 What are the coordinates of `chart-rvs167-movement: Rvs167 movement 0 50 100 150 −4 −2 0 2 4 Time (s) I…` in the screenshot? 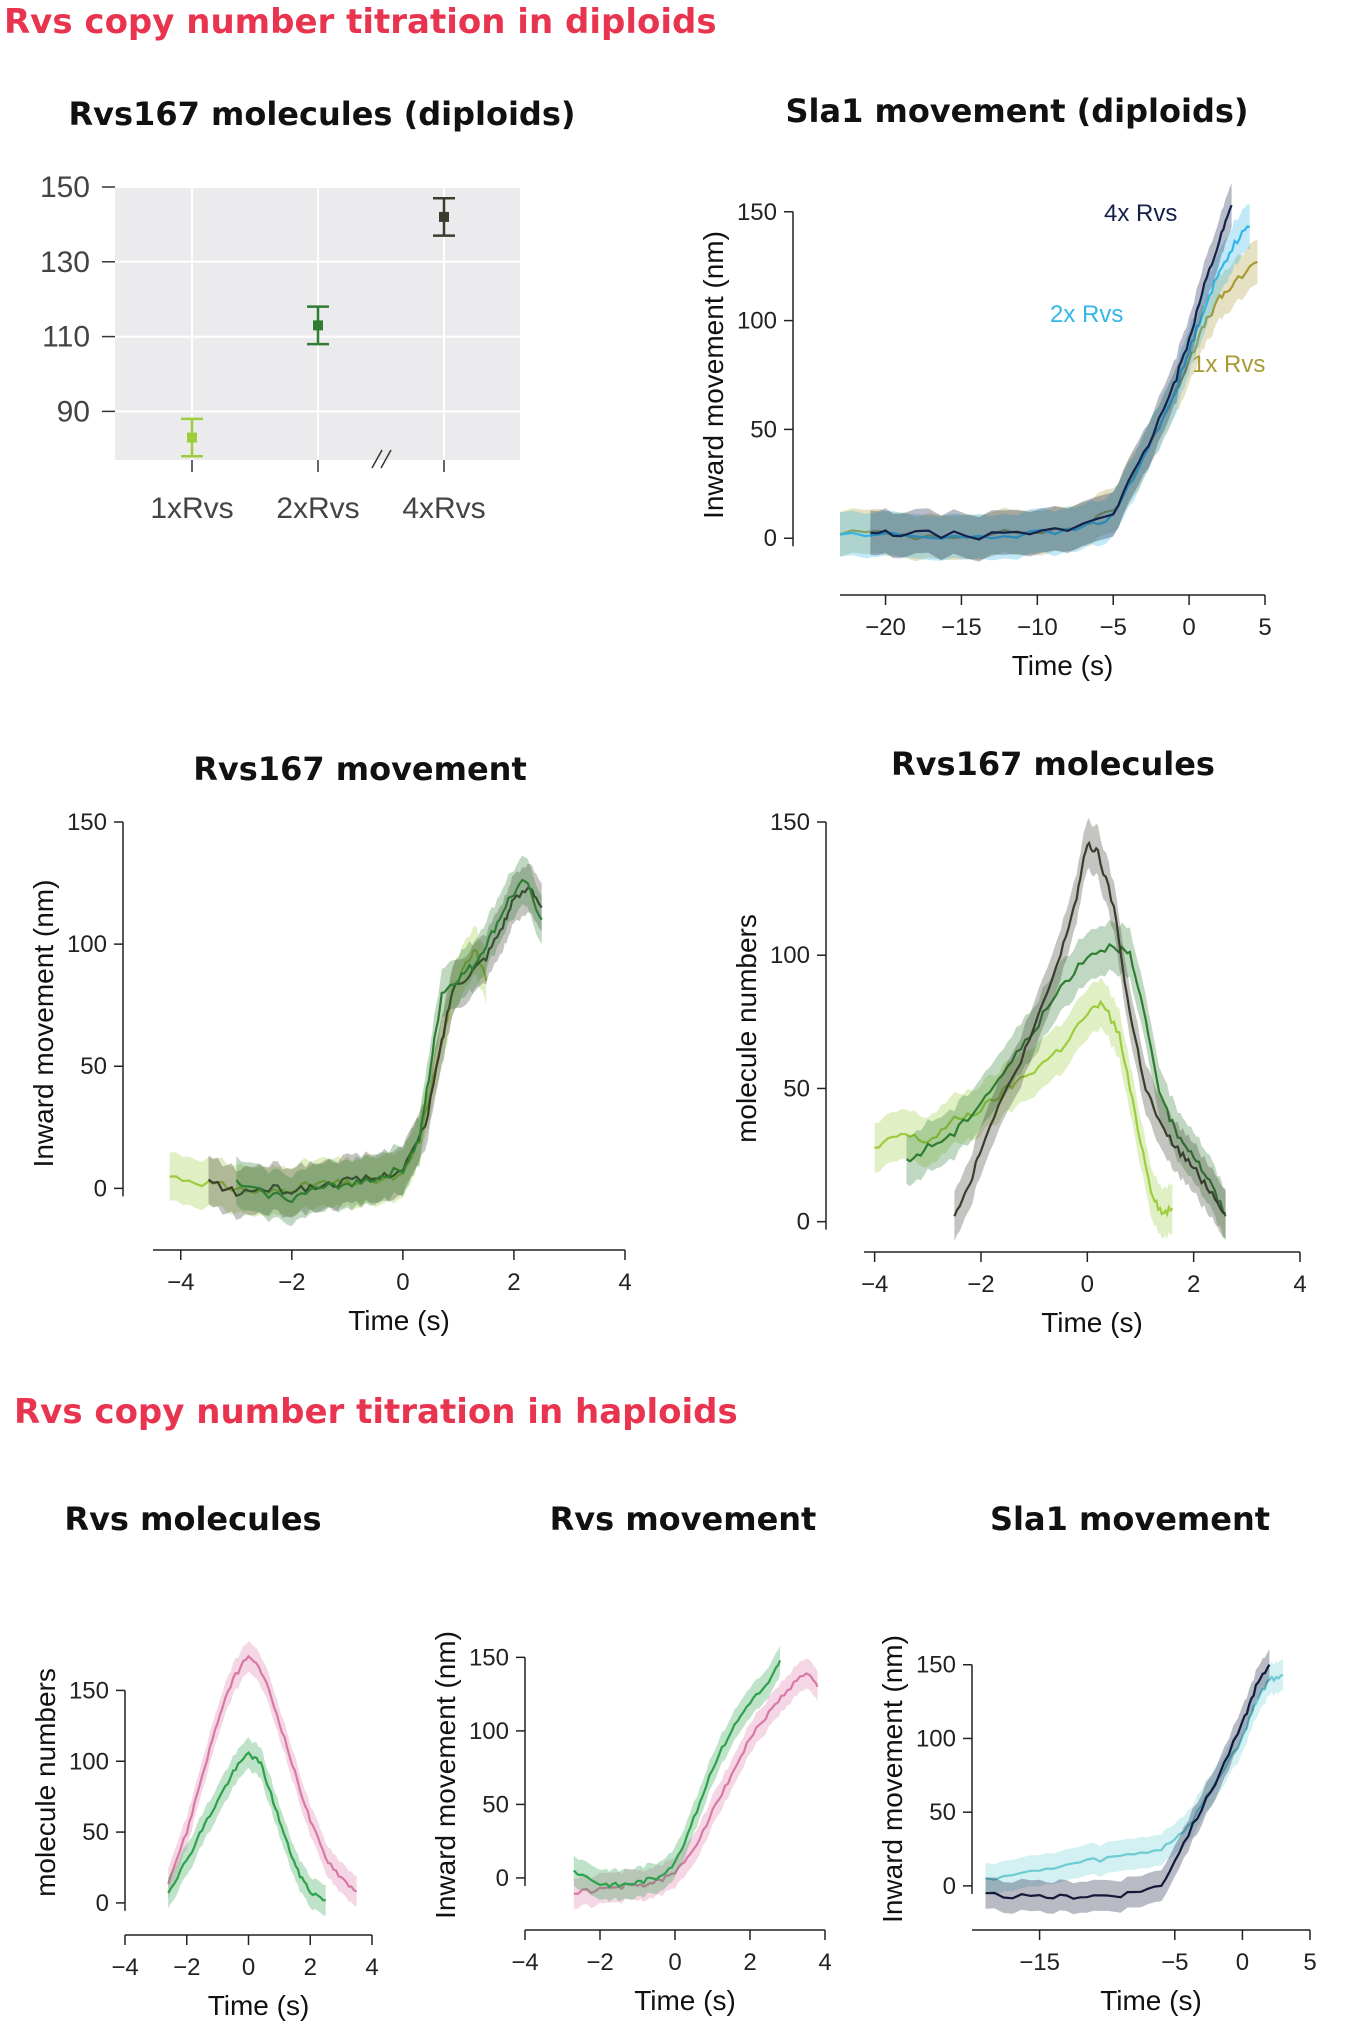 It's located at (330, 1043).